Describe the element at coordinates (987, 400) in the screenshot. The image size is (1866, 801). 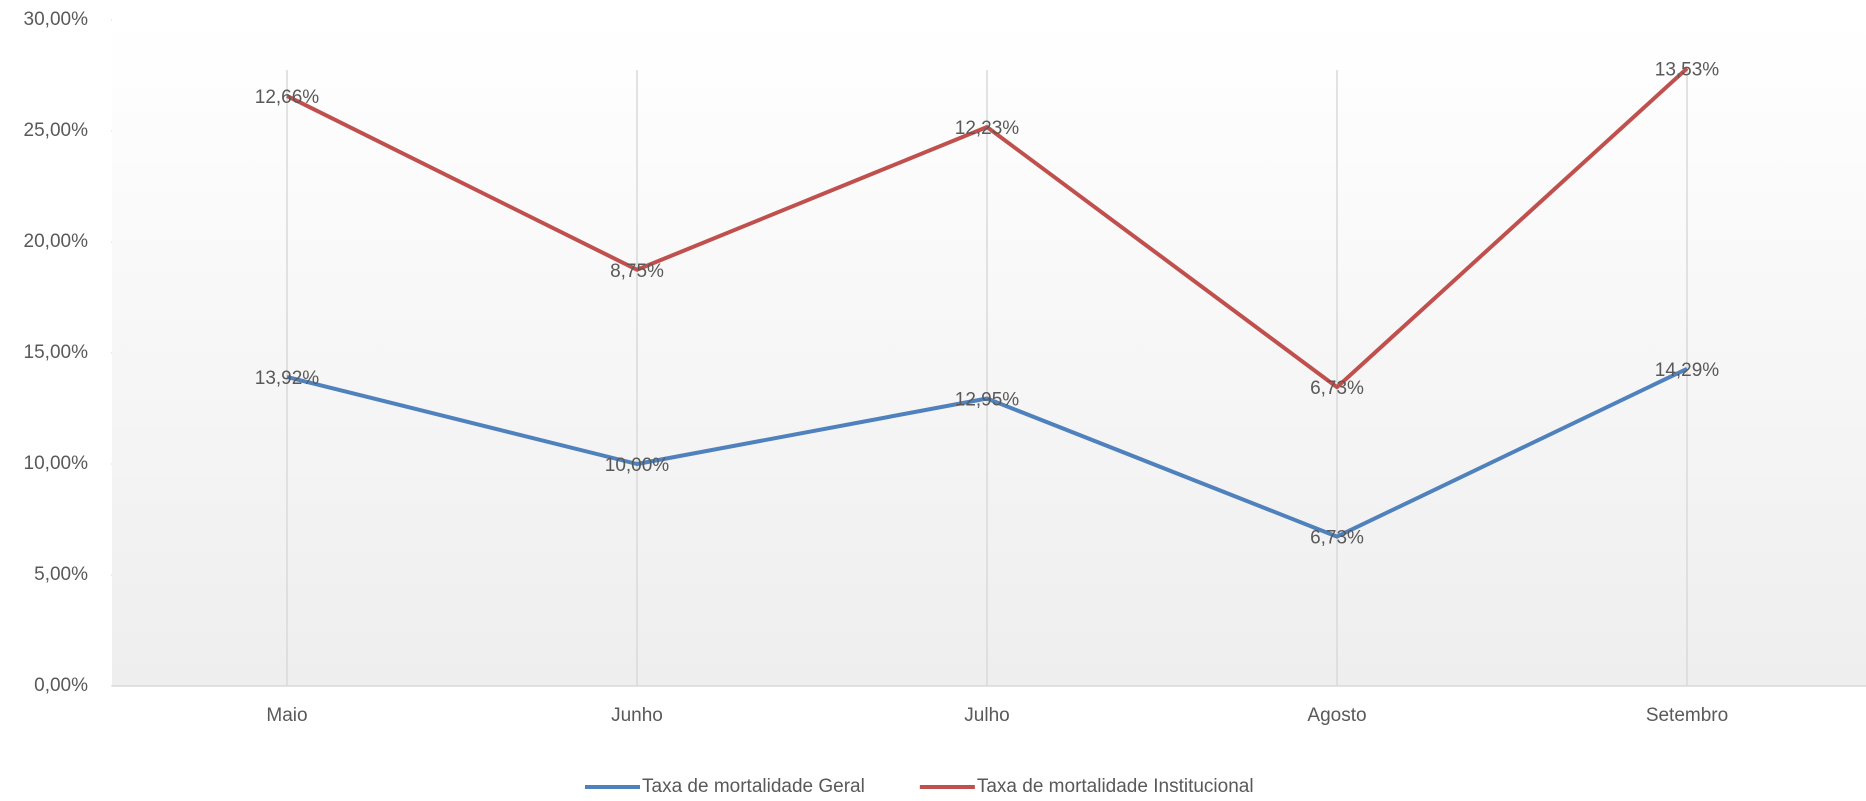
I see `data-label: 12,95%` at that location.